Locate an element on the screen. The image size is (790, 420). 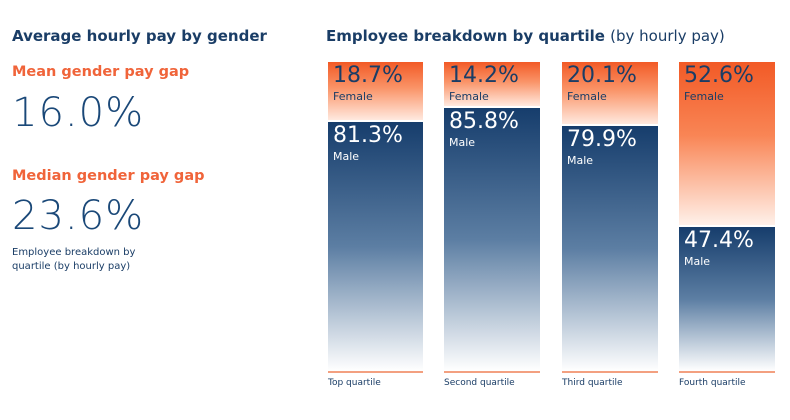
quartile-bar: 14.2% Female 85.8% Male is located at coordinates (492, 216).